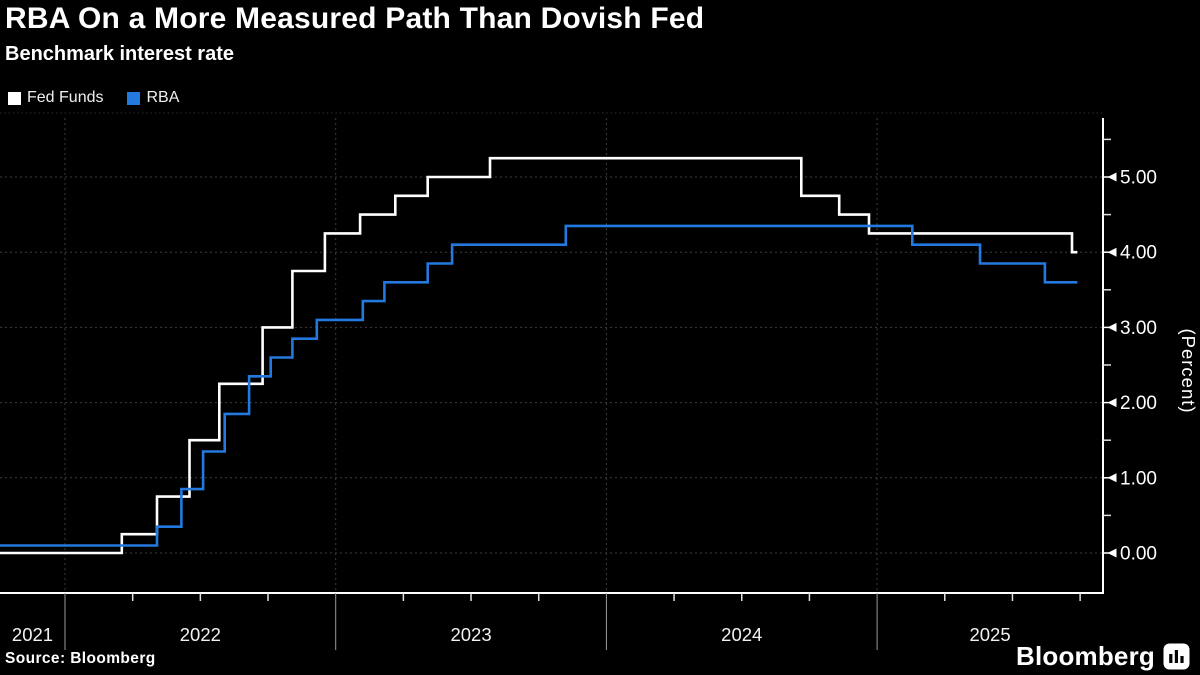 Image resolution: width=1200 pixels, height=675 pixels. What do you see at coordinates (1138, 328) in the screenshot?
I see `svg-text: 3.00` at bounding box center [1138, 328].